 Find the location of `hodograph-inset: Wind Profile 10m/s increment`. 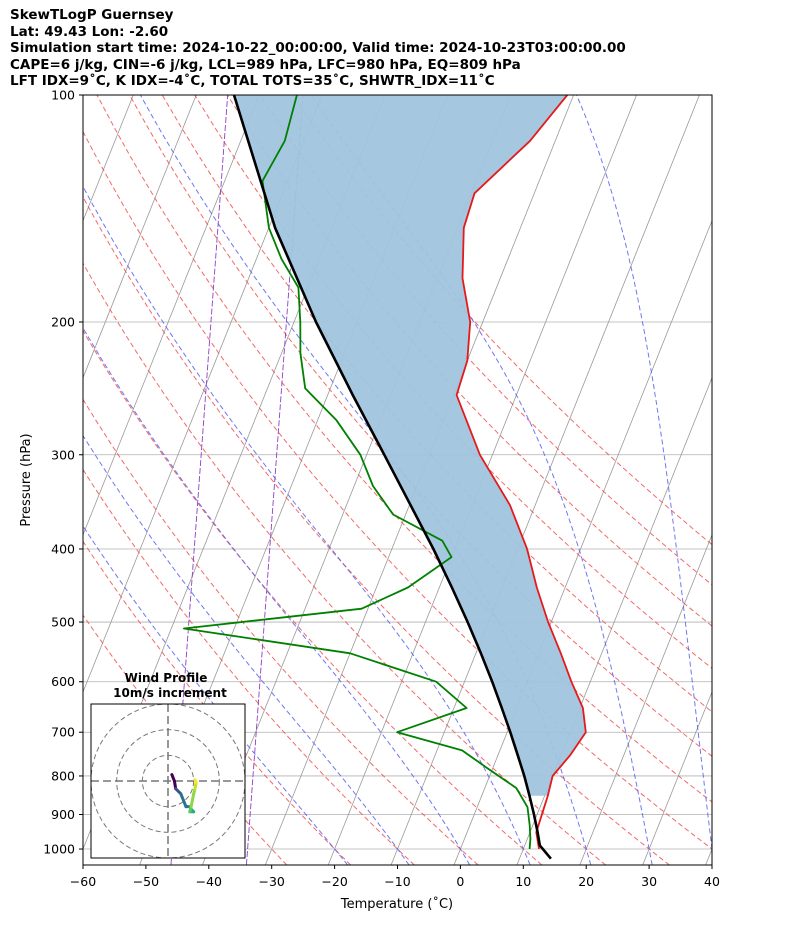

hodograph-inset: Wind Profile 10m/s increment is located at coordinates (168, 765).